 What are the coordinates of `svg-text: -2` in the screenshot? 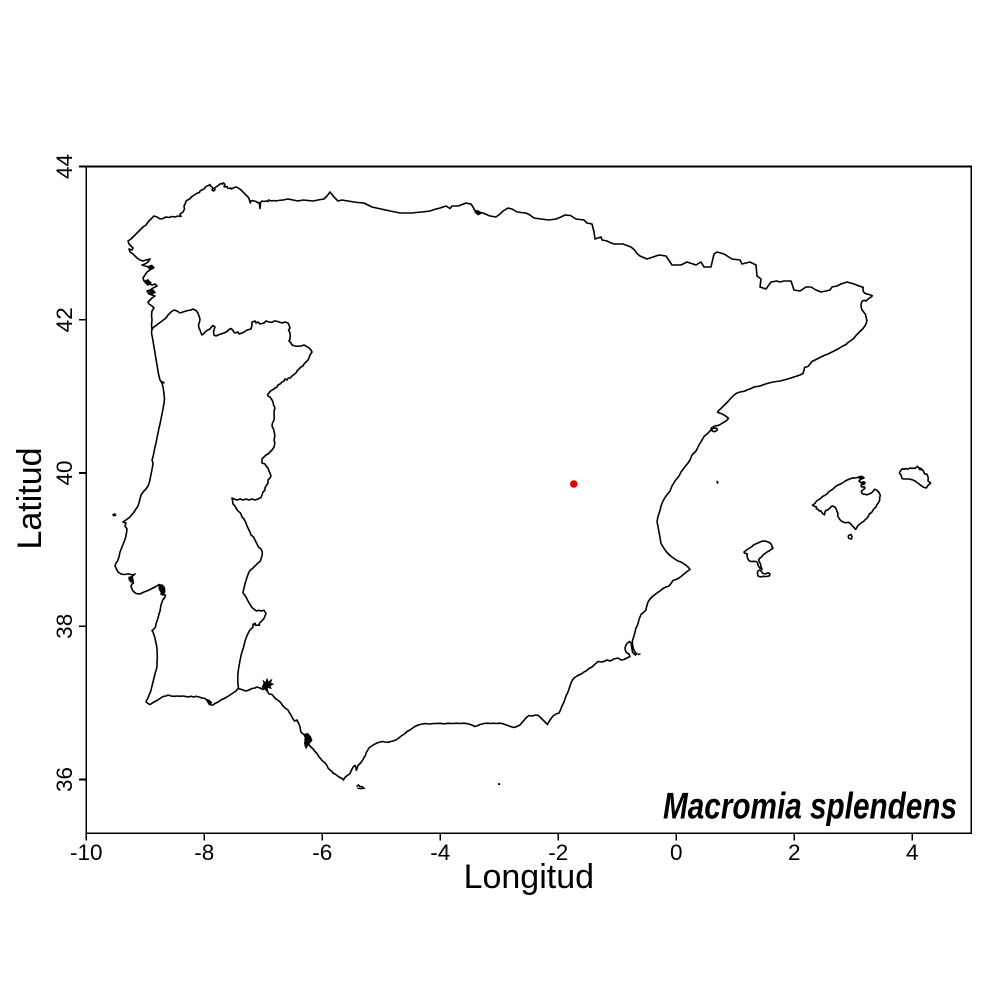 It's located at (558, 852).